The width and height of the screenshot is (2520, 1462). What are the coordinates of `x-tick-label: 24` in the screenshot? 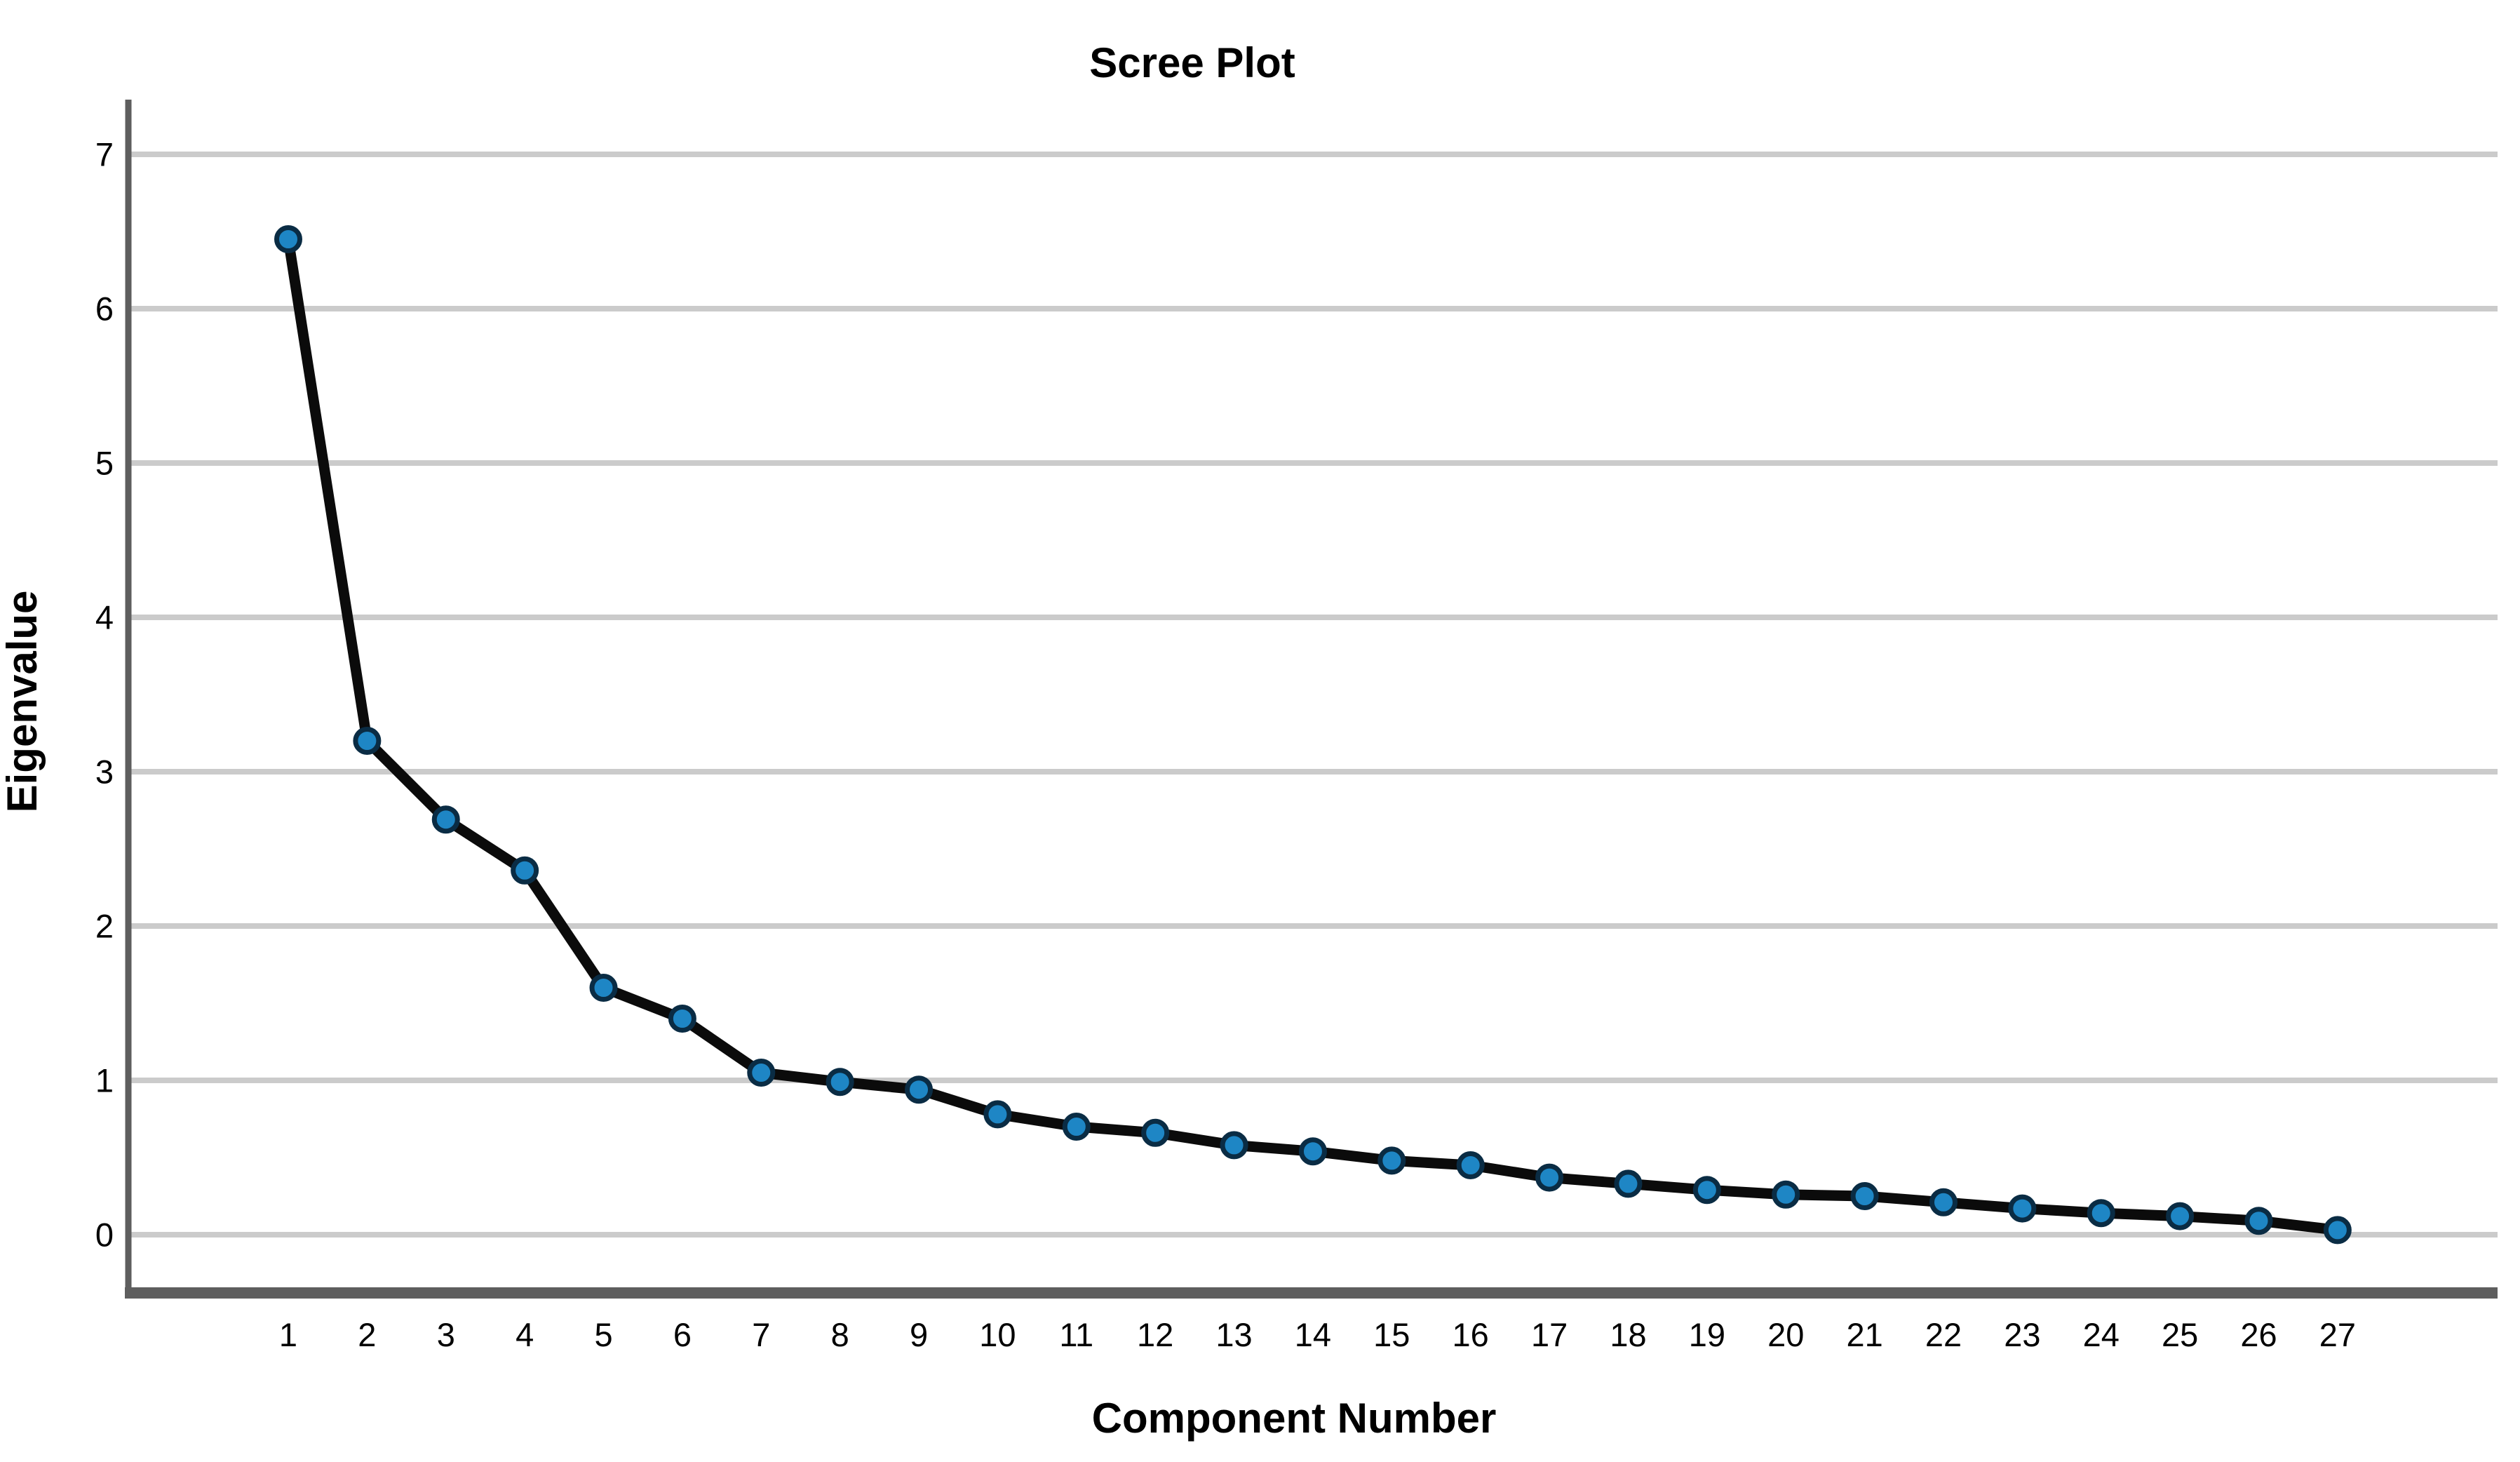 It's located at (2101, 1335).